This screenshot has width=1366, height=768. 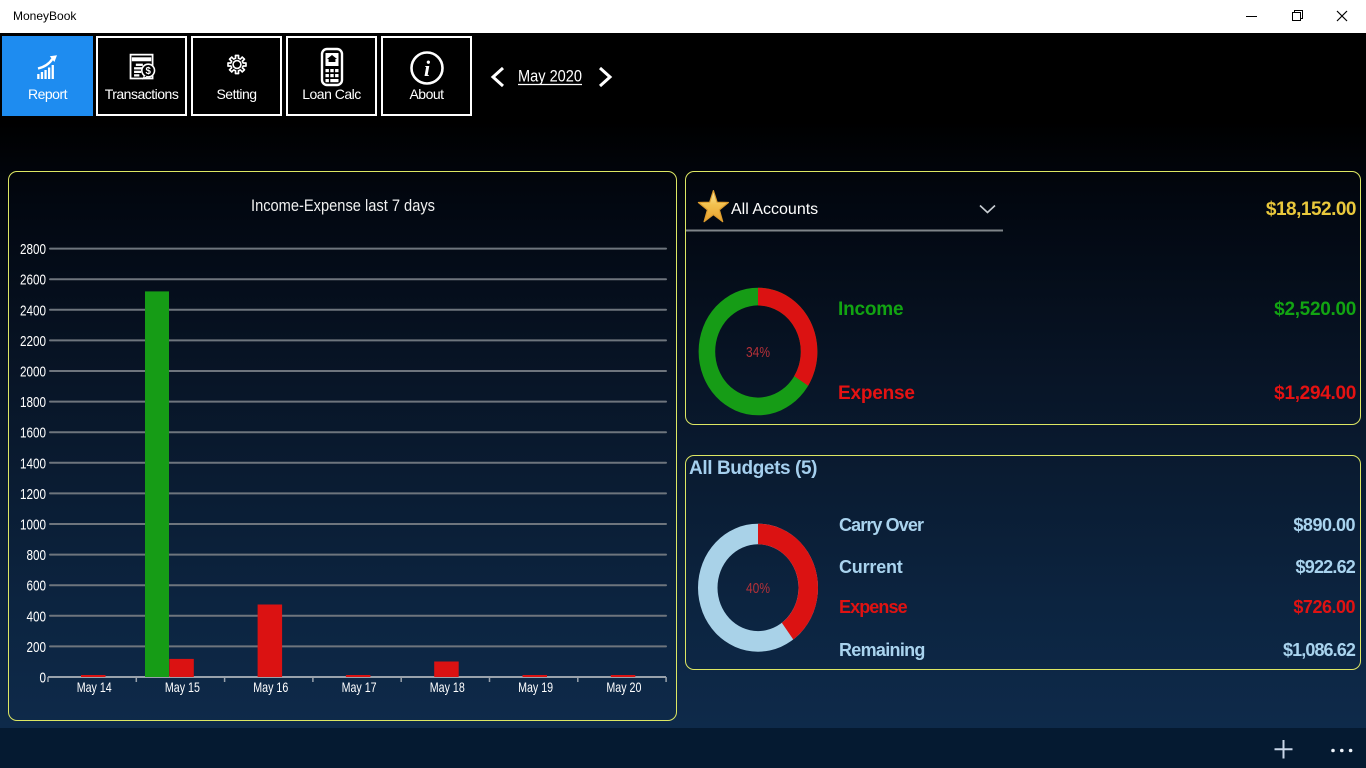 What do you see at coordinates (343, 206) in the screenshot?
I see `svg-text: Income-Expense last 7 days` at bounding box center [343, 206].